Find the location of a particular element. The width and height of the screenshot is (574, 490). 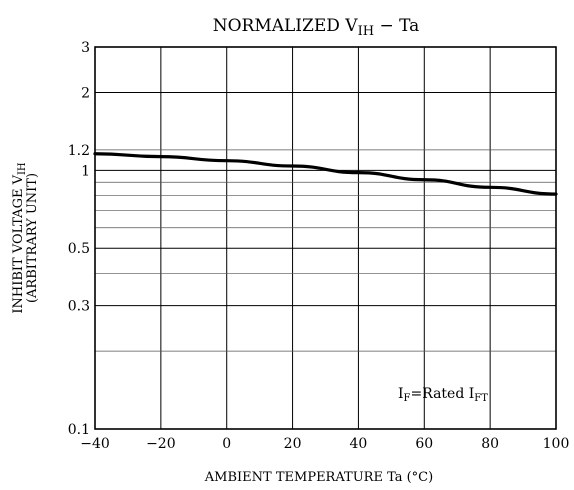

x-tick-label: 100 is located at coordinates (556, 444).